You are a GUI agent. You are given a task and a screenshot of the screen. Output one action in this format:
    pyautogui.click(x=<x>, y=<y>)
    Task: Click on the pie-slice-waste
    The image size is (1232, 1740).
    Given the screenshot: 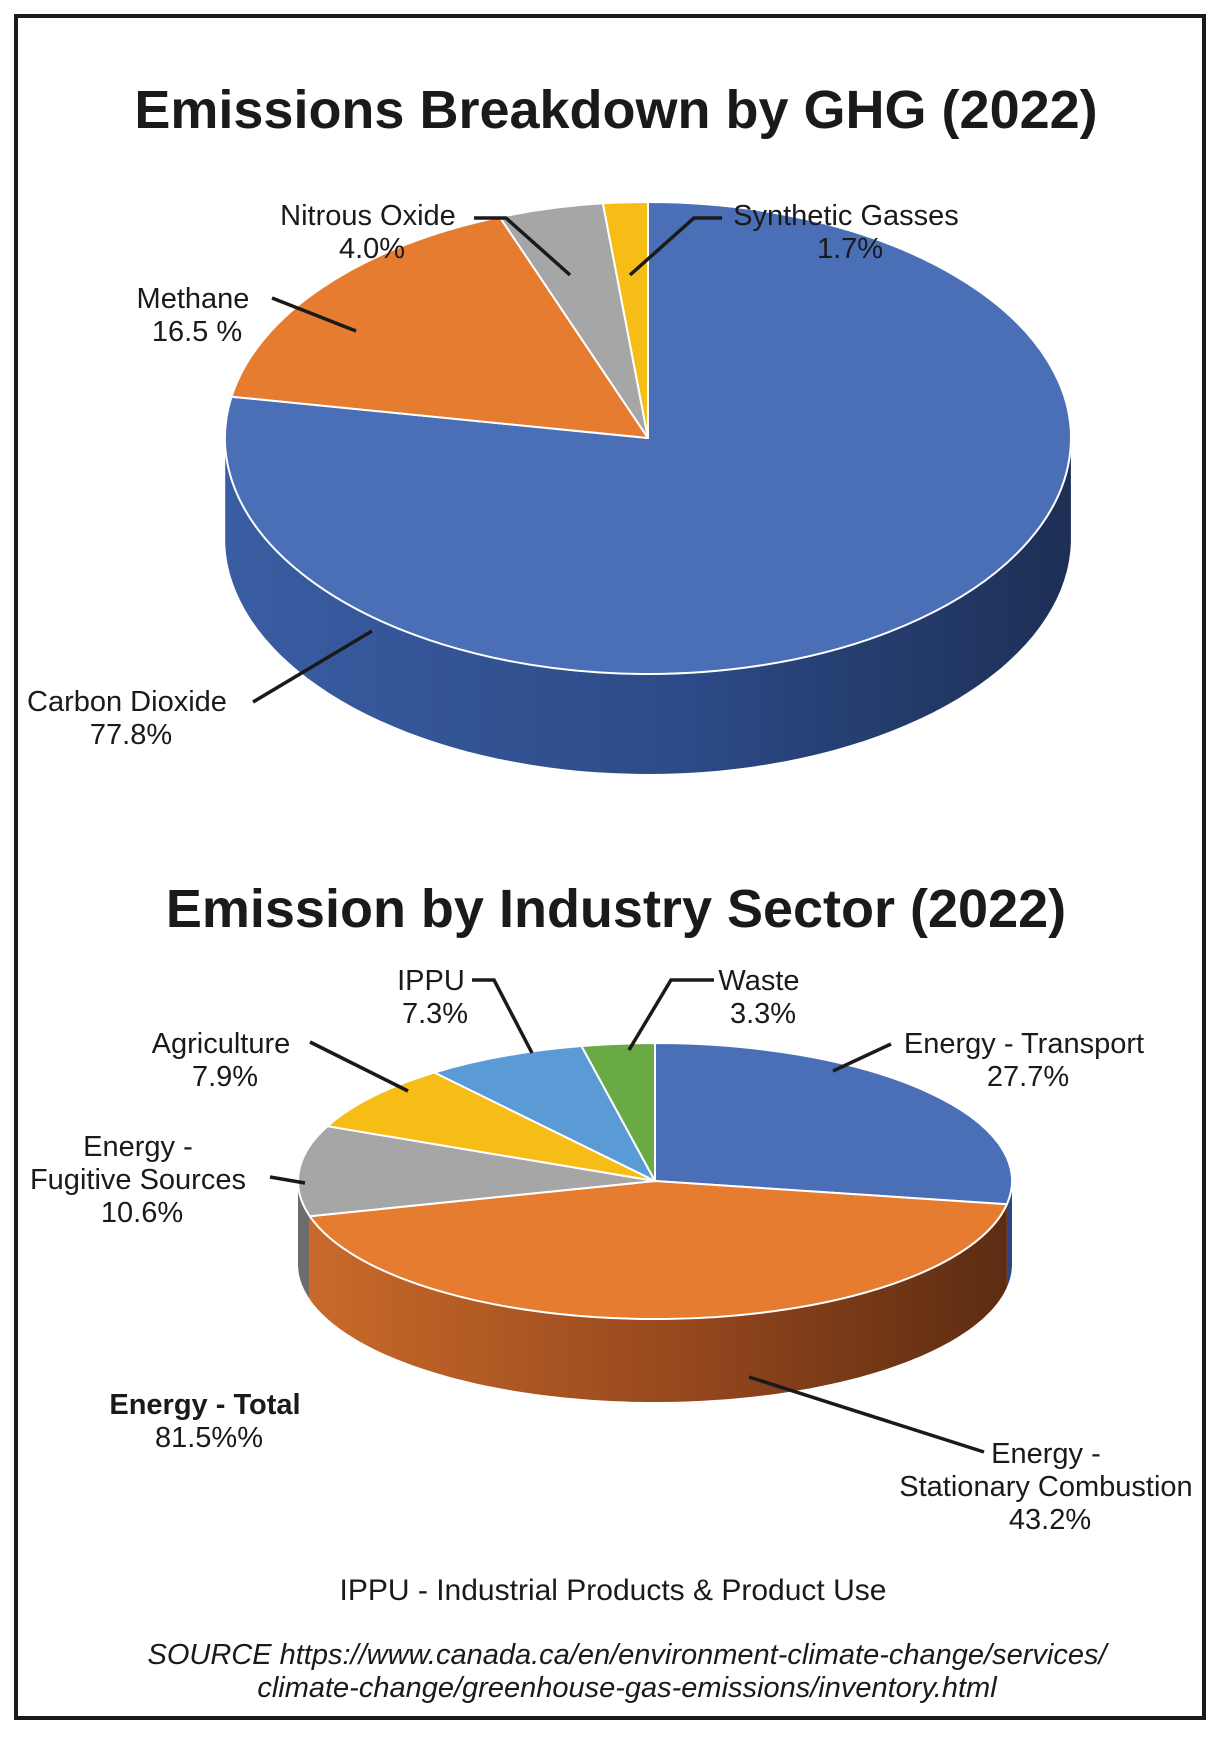 What is the action you would take?
    pyautogui.click(x=618, y=1112)
    